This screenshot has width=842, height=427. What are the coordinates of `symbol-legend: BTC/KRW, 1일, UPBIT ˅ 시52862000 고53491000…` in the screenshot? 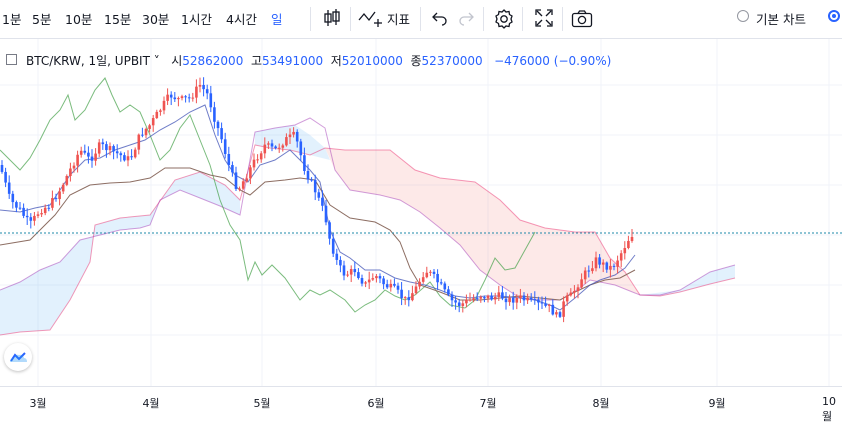 It's located at (318, 60).